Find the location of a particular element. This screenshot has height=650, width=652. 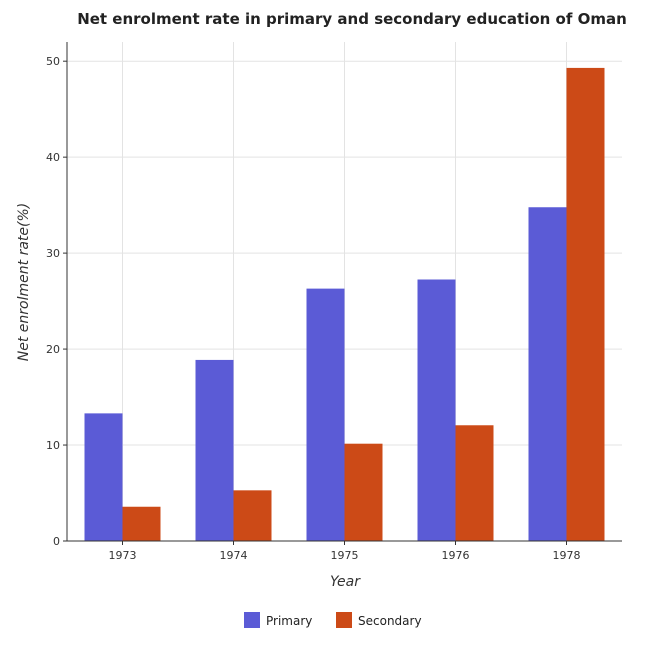

y-axis-label: Net enrolment rate(%) is located at coordinates (24, 282).